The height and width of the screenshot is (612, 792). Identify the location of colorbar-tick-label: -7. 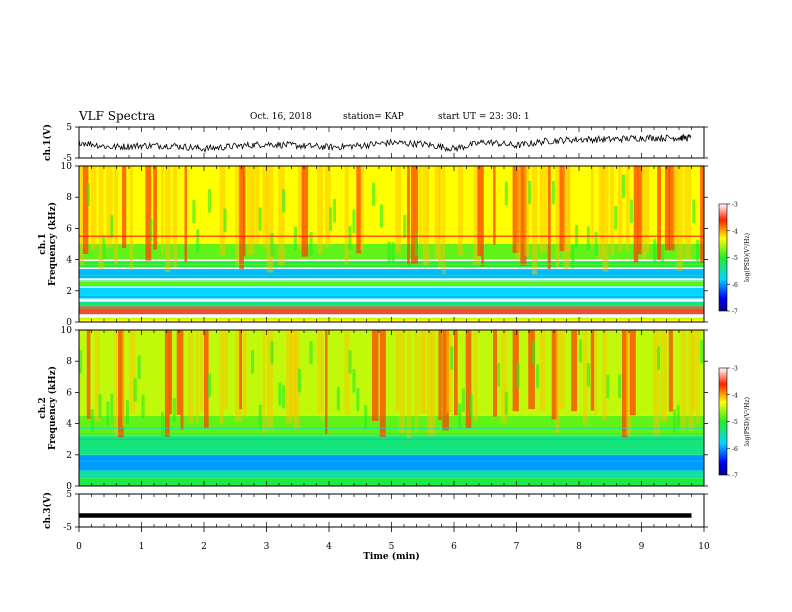
(735, 476).